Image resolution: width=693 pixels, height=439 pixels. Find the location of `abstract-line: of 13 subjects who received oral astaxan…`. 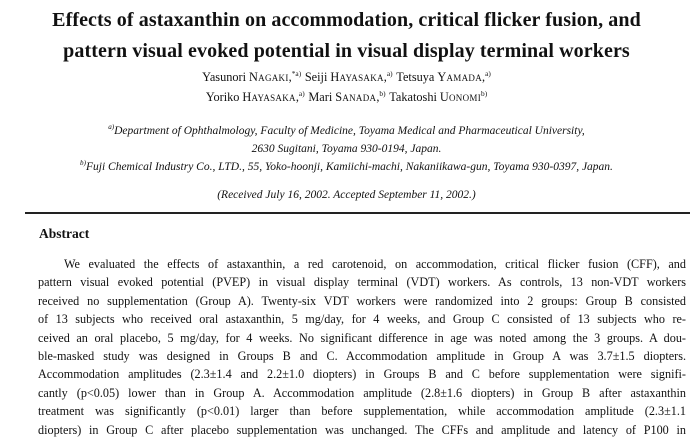

abstract-line: of 13 subjects who received oral astaxan… is located at coordinates (362, 319).